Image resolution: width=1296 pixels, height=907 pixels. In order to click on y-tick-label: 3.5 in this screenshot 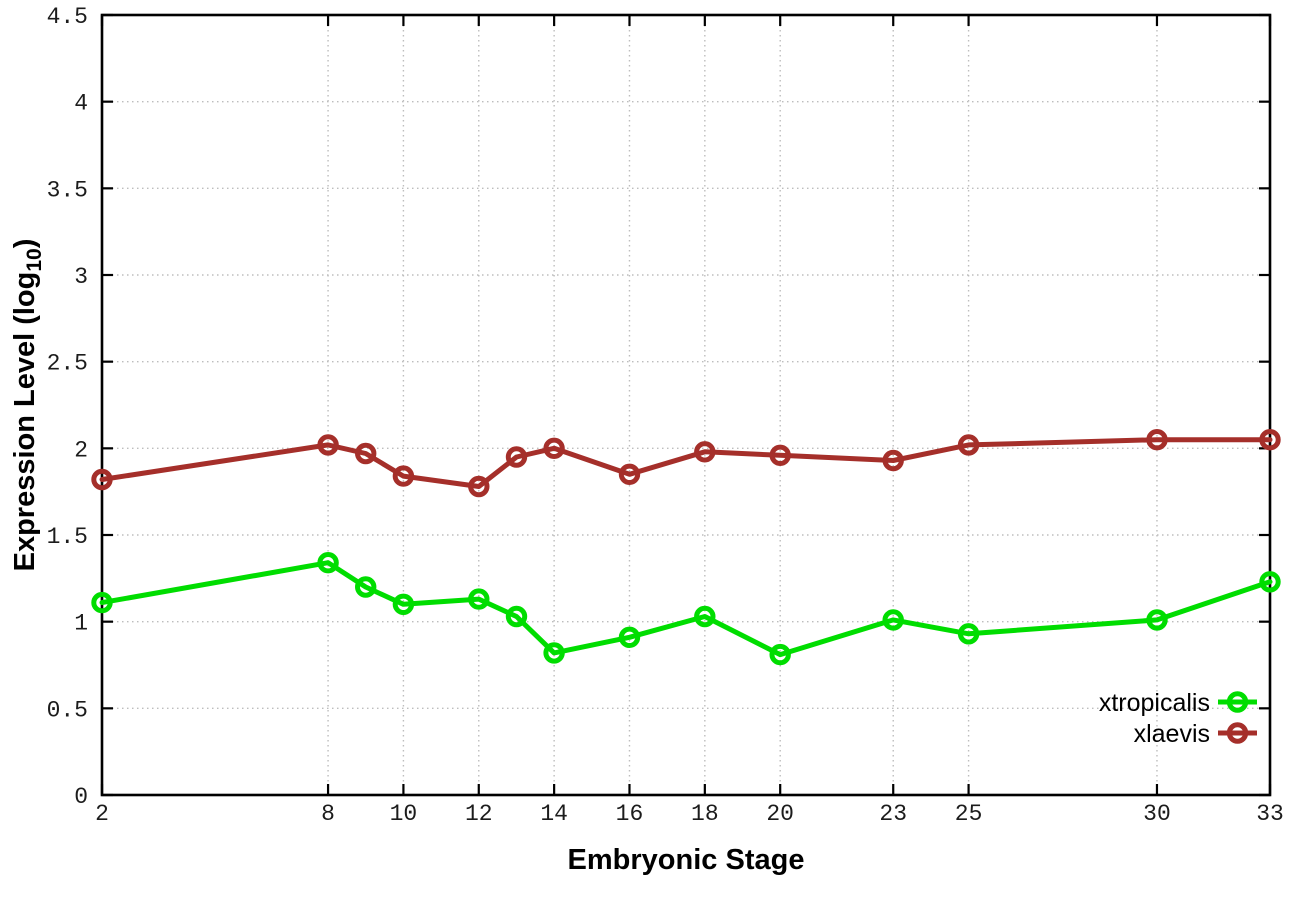, I will do `click(67, 190)`.